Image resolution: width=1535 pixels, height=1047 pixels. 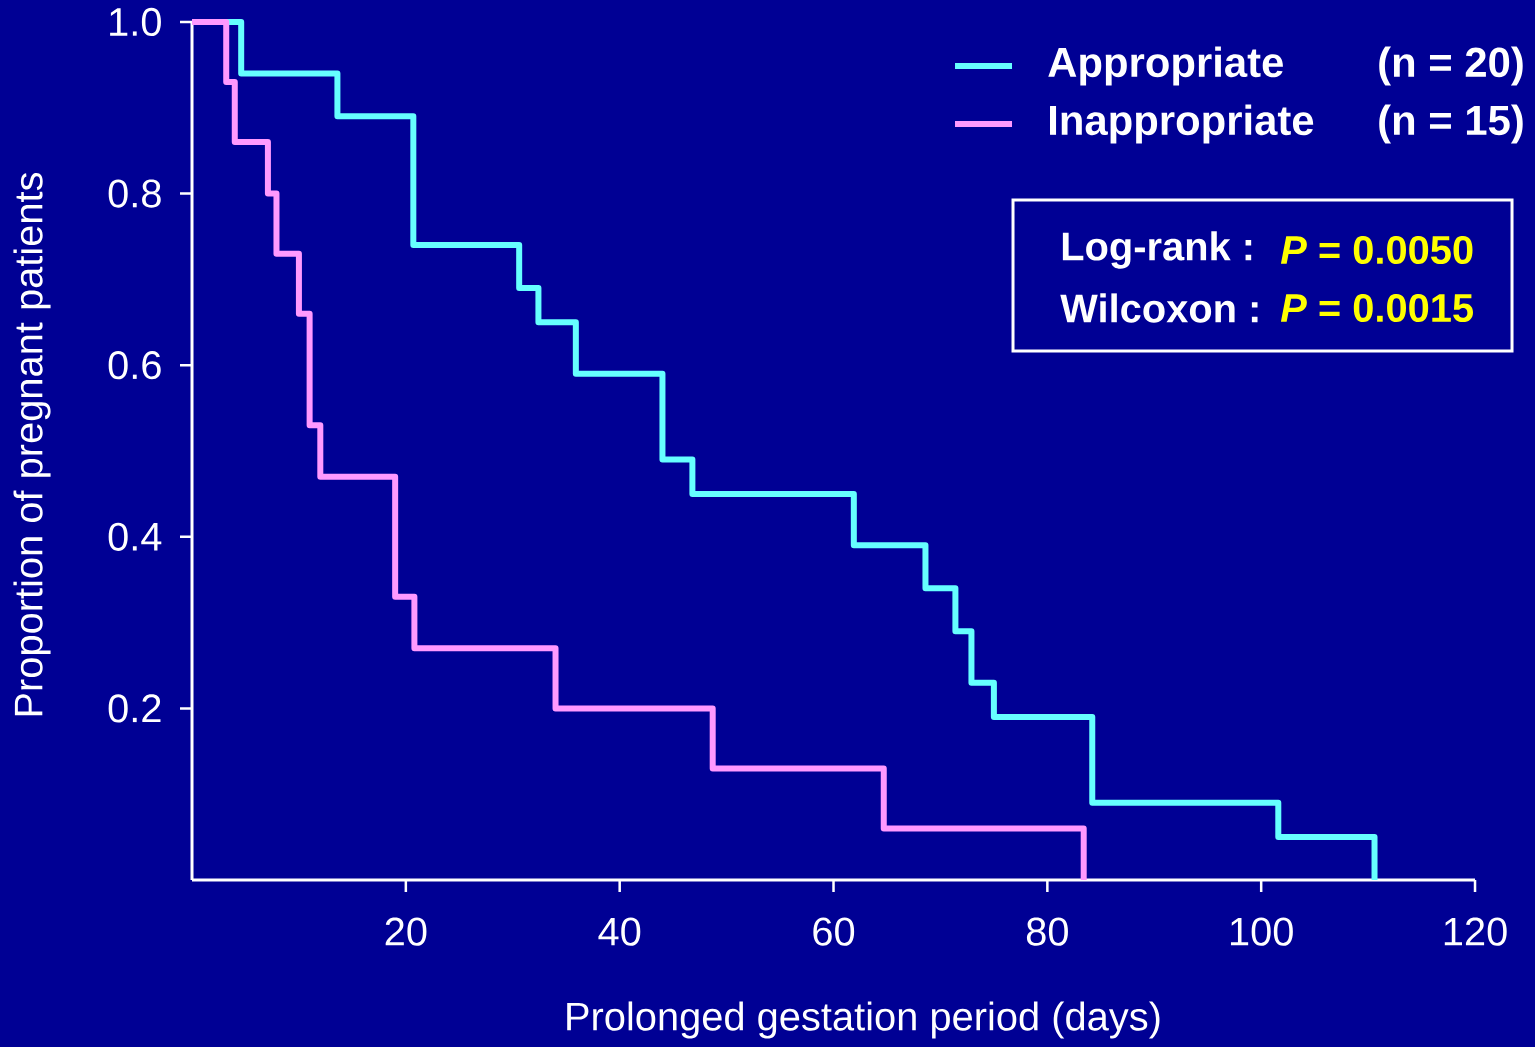 What do you see at coordinates (1376, 308) in the screenshot?
I see `annotation: P = 0.0015` at bounding box center [1376, 308].